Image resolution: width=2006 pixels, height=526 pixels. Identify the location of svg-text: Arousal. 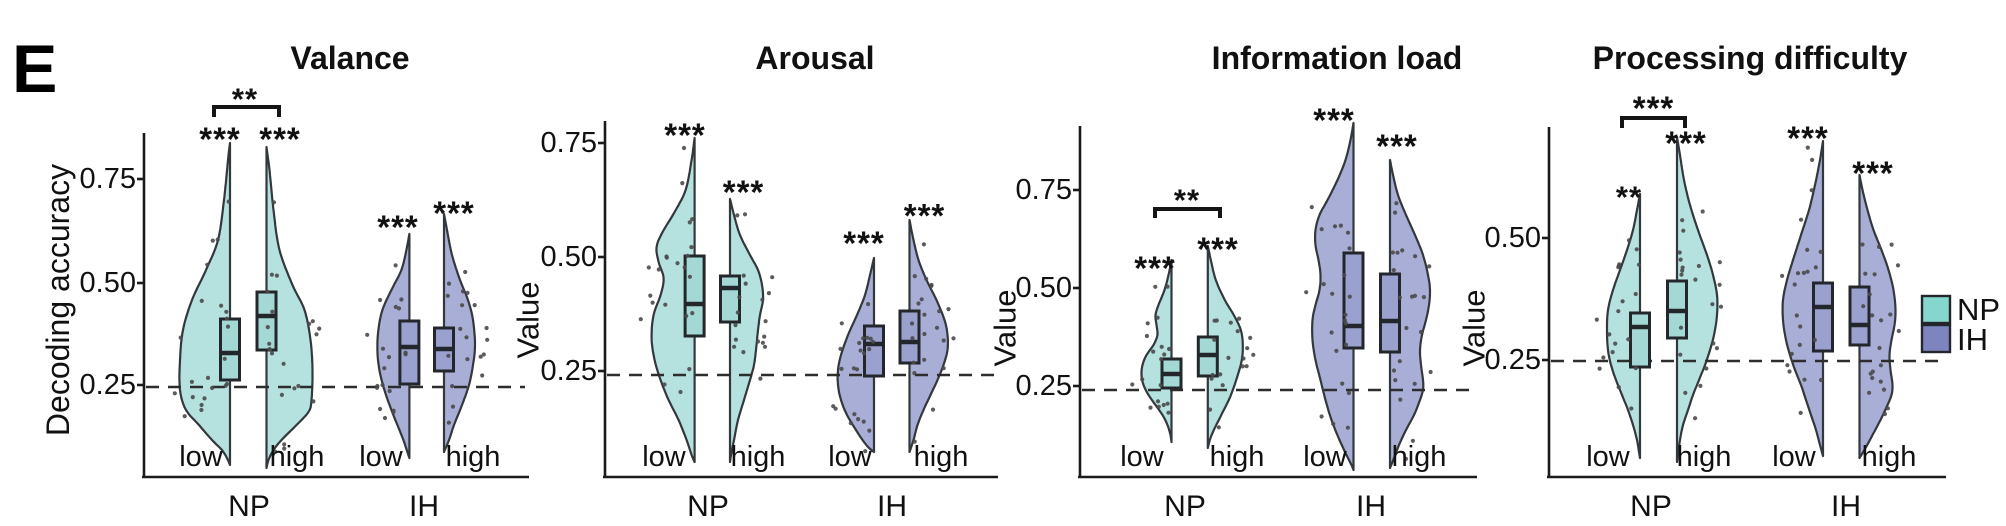
(814, 58).